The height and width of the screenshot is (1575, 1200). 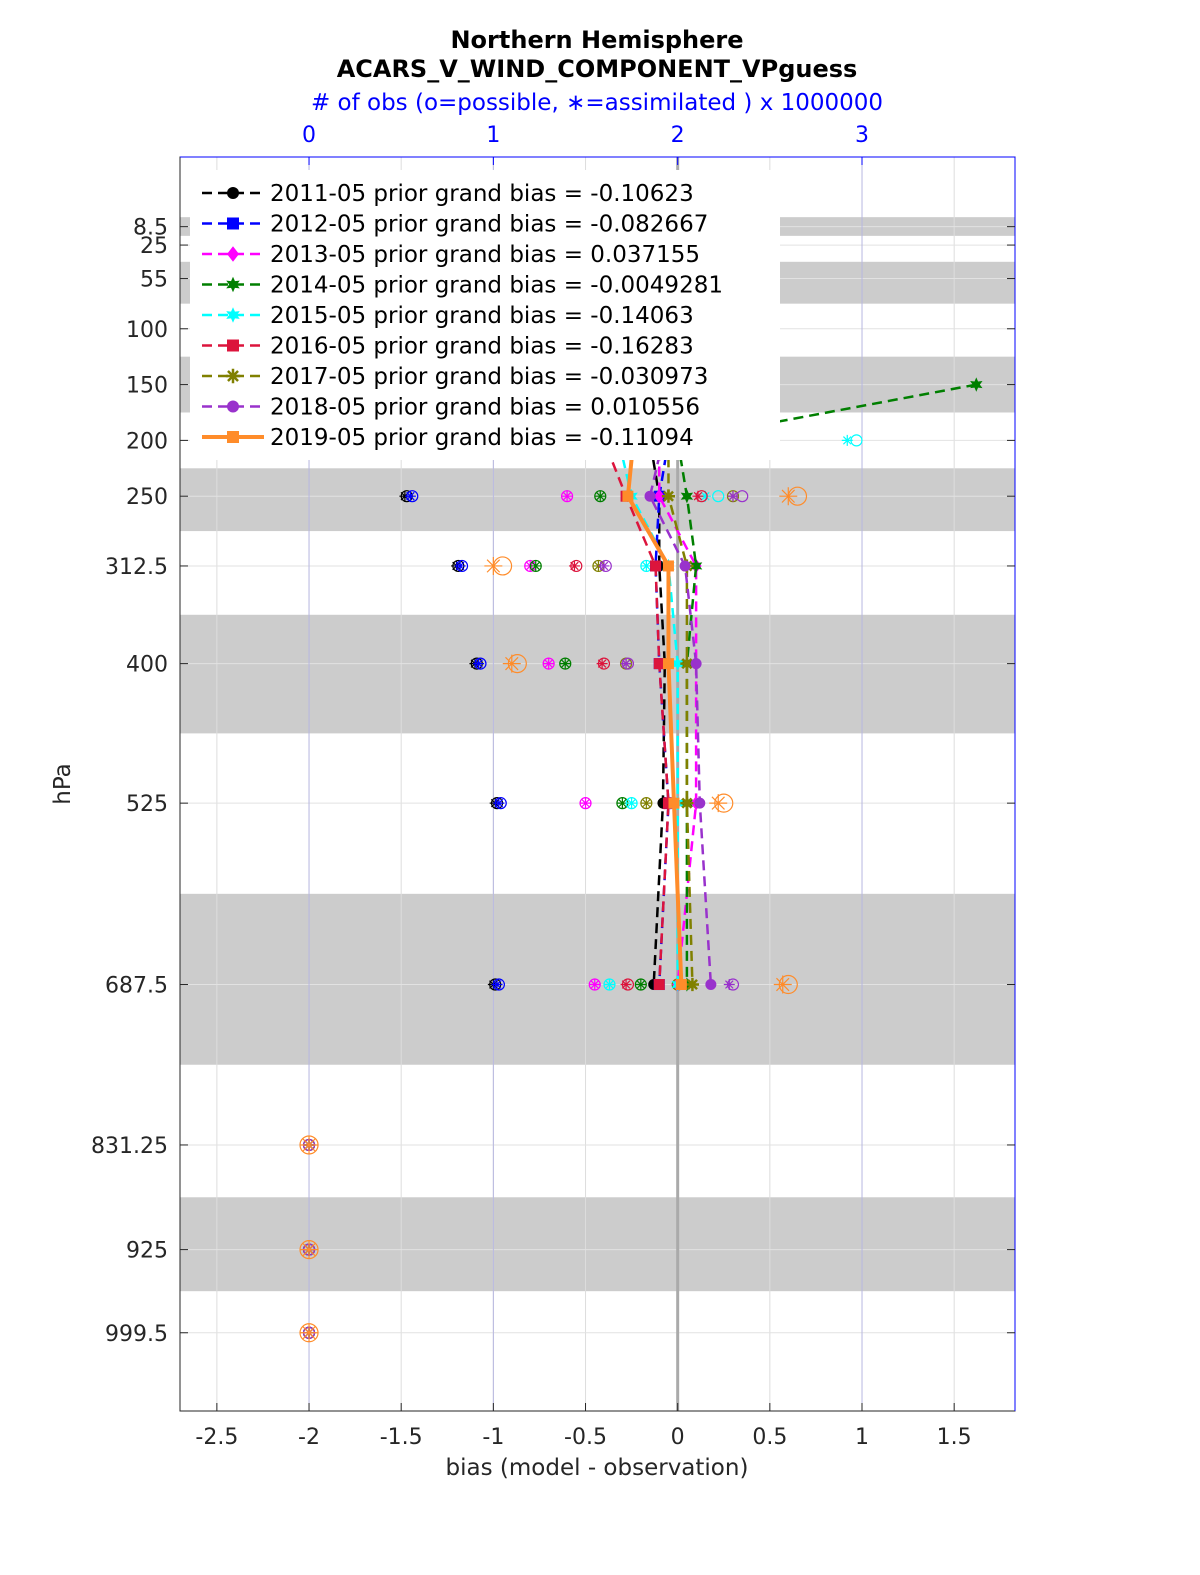 I want to click on chart-title: Northern Hemisphere, so click(x=596, y=40).